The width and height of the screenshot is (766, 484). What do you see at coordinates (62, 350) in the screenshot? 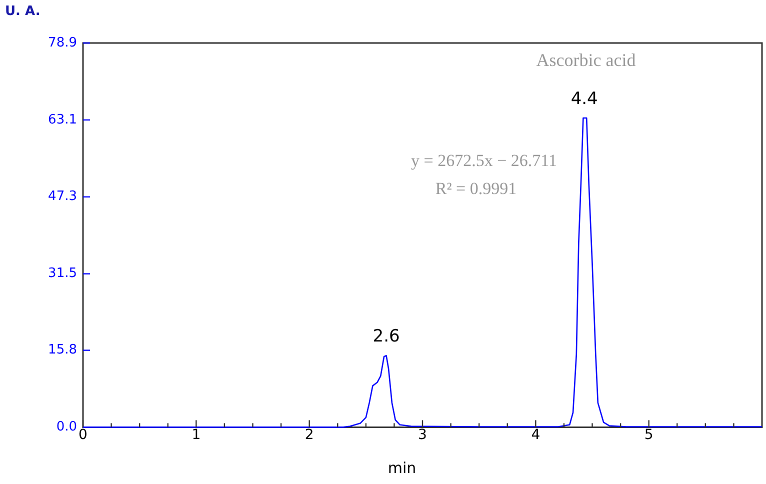
I see `y-tick-label: 15.8` at bounding box center [62, 350].